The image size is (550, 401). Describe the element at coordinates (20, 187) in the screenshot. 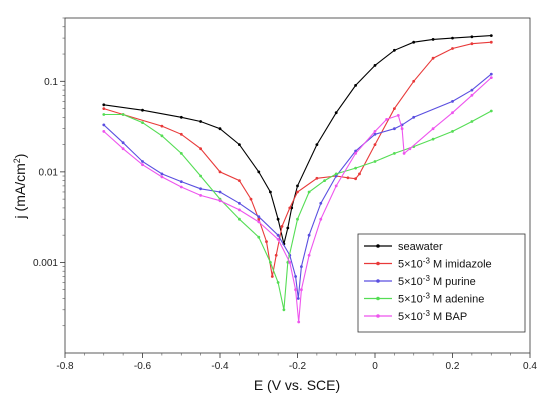

I see `y-axis-label: j (mA/cm2)` at that location.